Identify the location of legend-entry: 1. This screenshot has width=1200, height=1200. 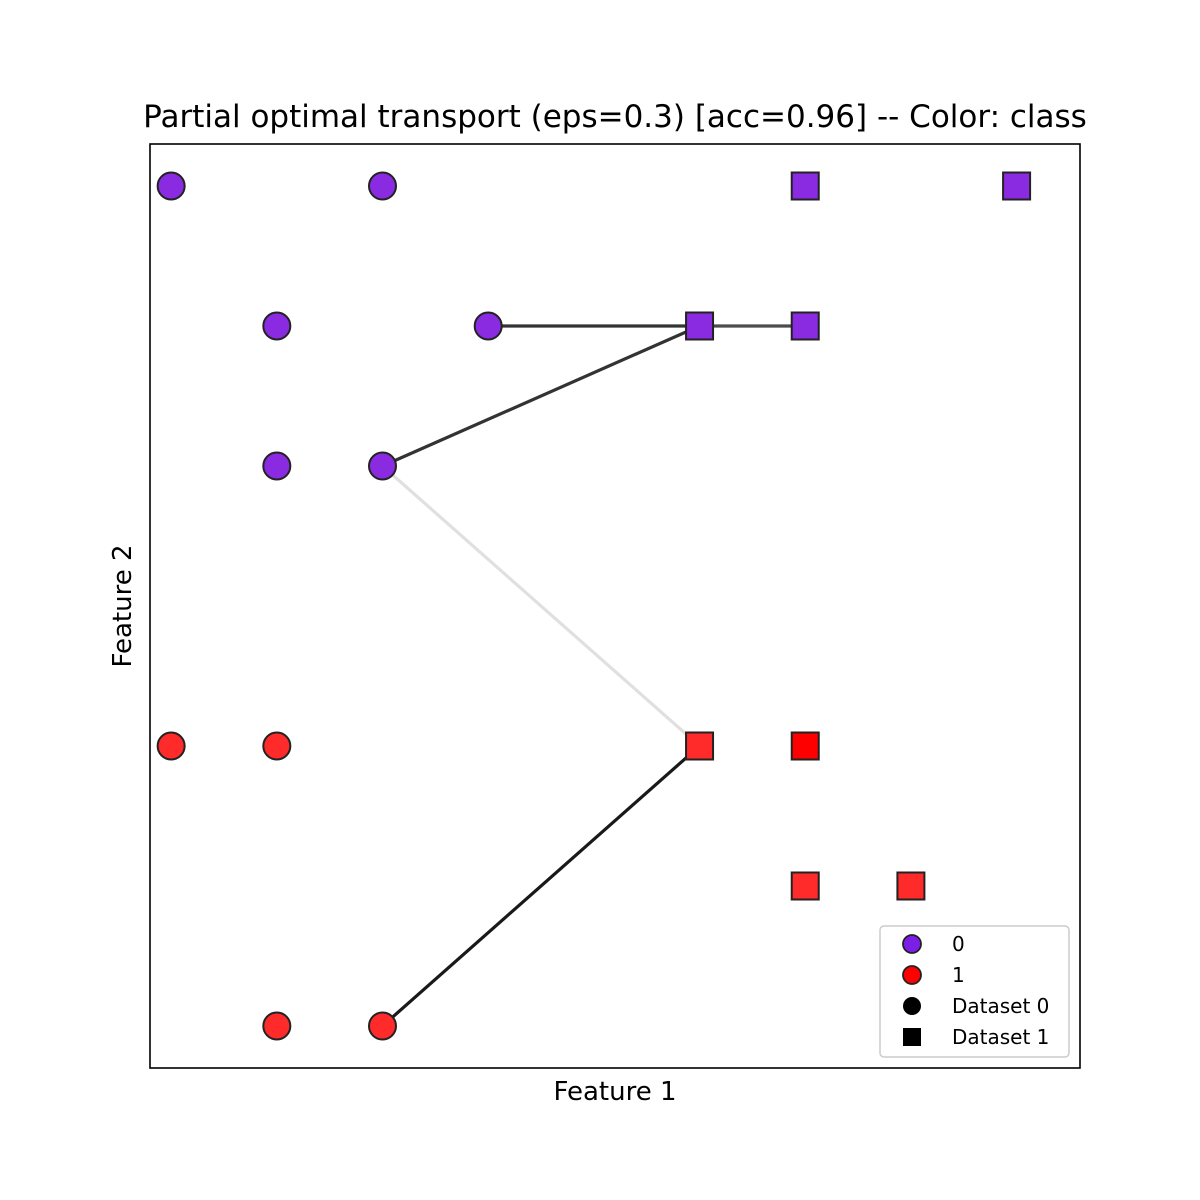
(933, 975).